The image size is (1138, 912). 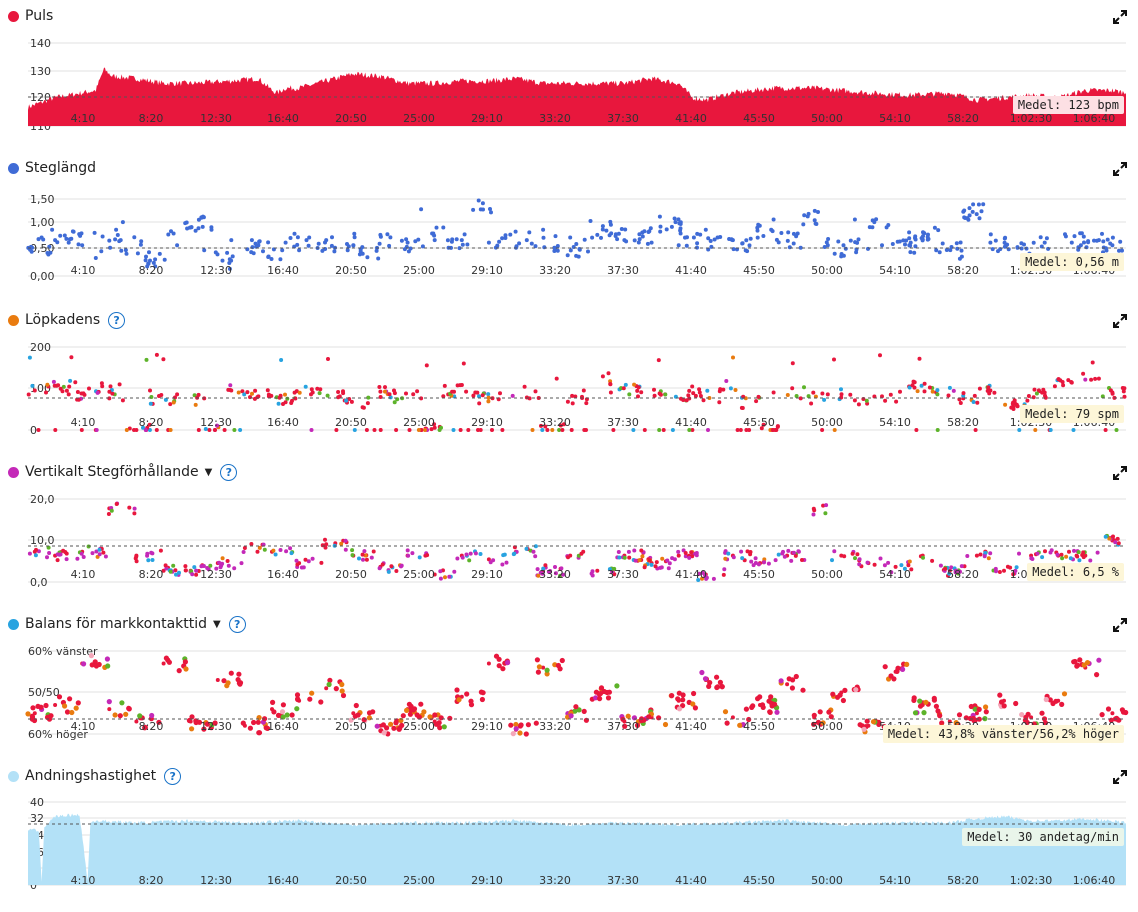 What do you see at coordinates (30, 16) in the screenshot?
I see `panel-title: Puls` at bounding box center [30, 16].